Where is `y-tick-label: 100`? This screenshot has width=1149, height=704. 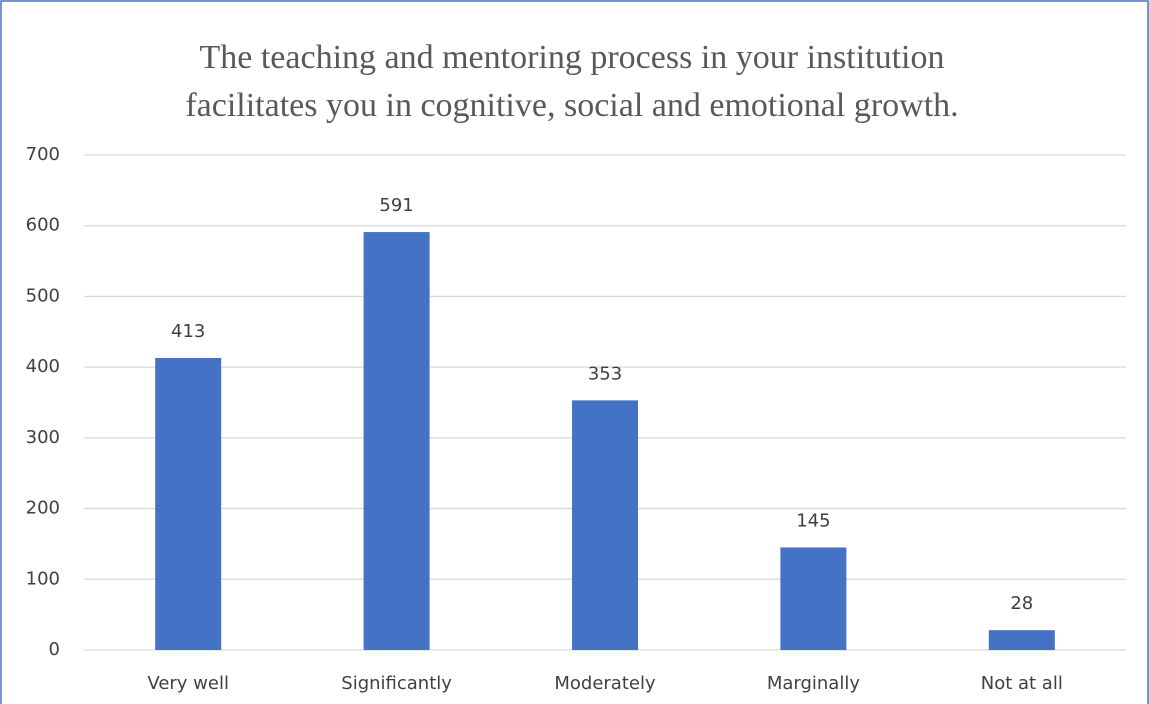 y-tick-label: 100 is located at coordinates (43, 578).